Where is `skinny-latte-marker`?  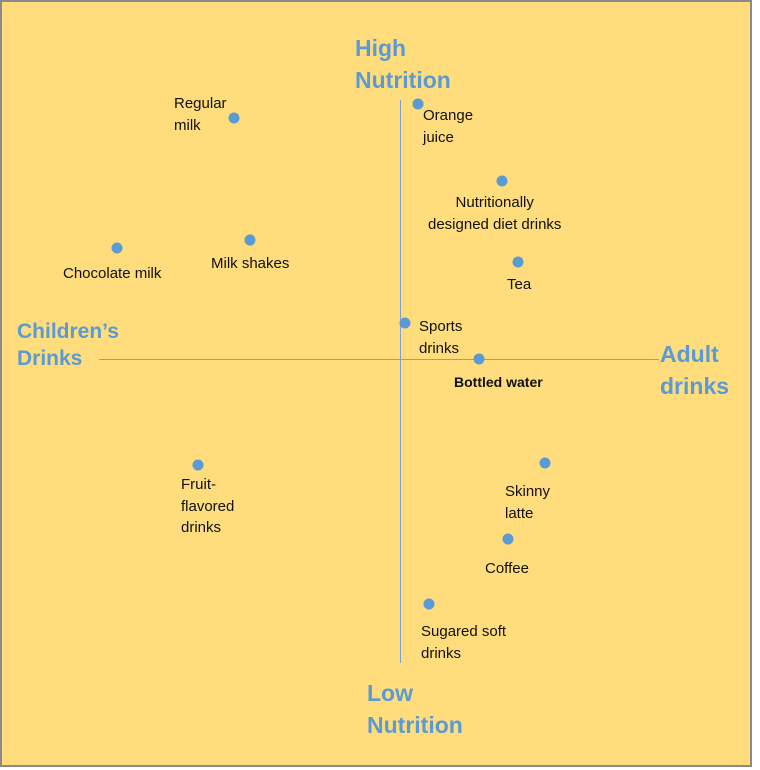 skinny-latte-marker is located at coordinates (545, 463).